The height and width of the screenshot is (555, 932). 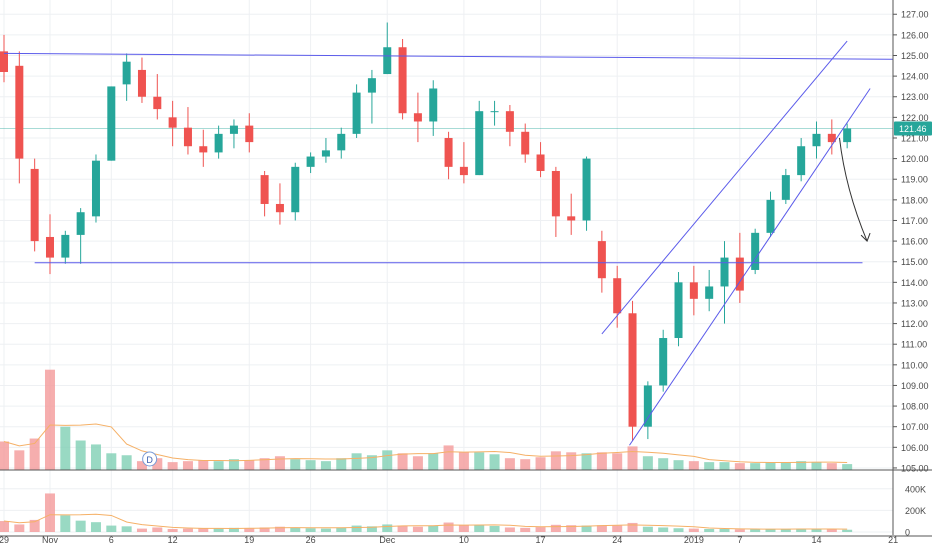 What do you see at coordinates (853, 189) in the screenshot?
I see `projection-arrow` at bounding box center [853, 189].